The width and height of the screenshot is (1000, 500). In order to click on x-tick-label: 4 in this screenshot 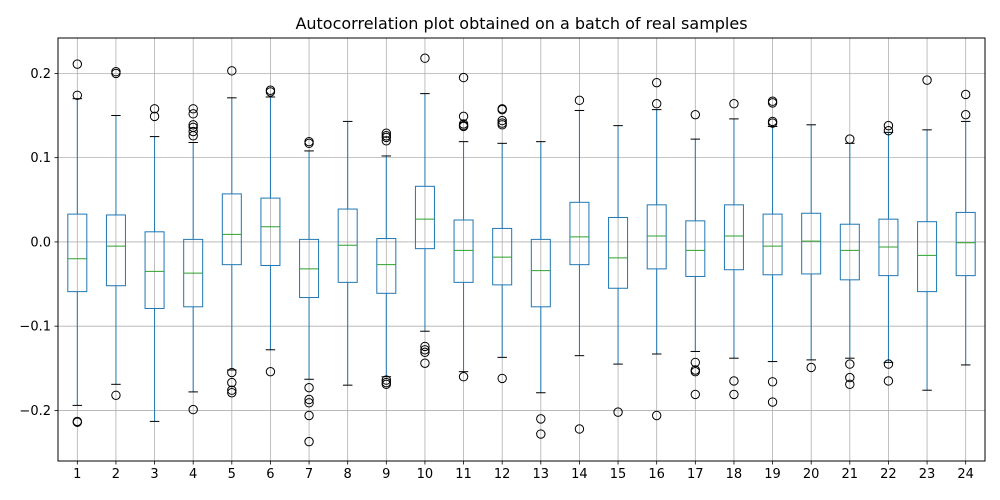, I will do `click(193, 474)`.